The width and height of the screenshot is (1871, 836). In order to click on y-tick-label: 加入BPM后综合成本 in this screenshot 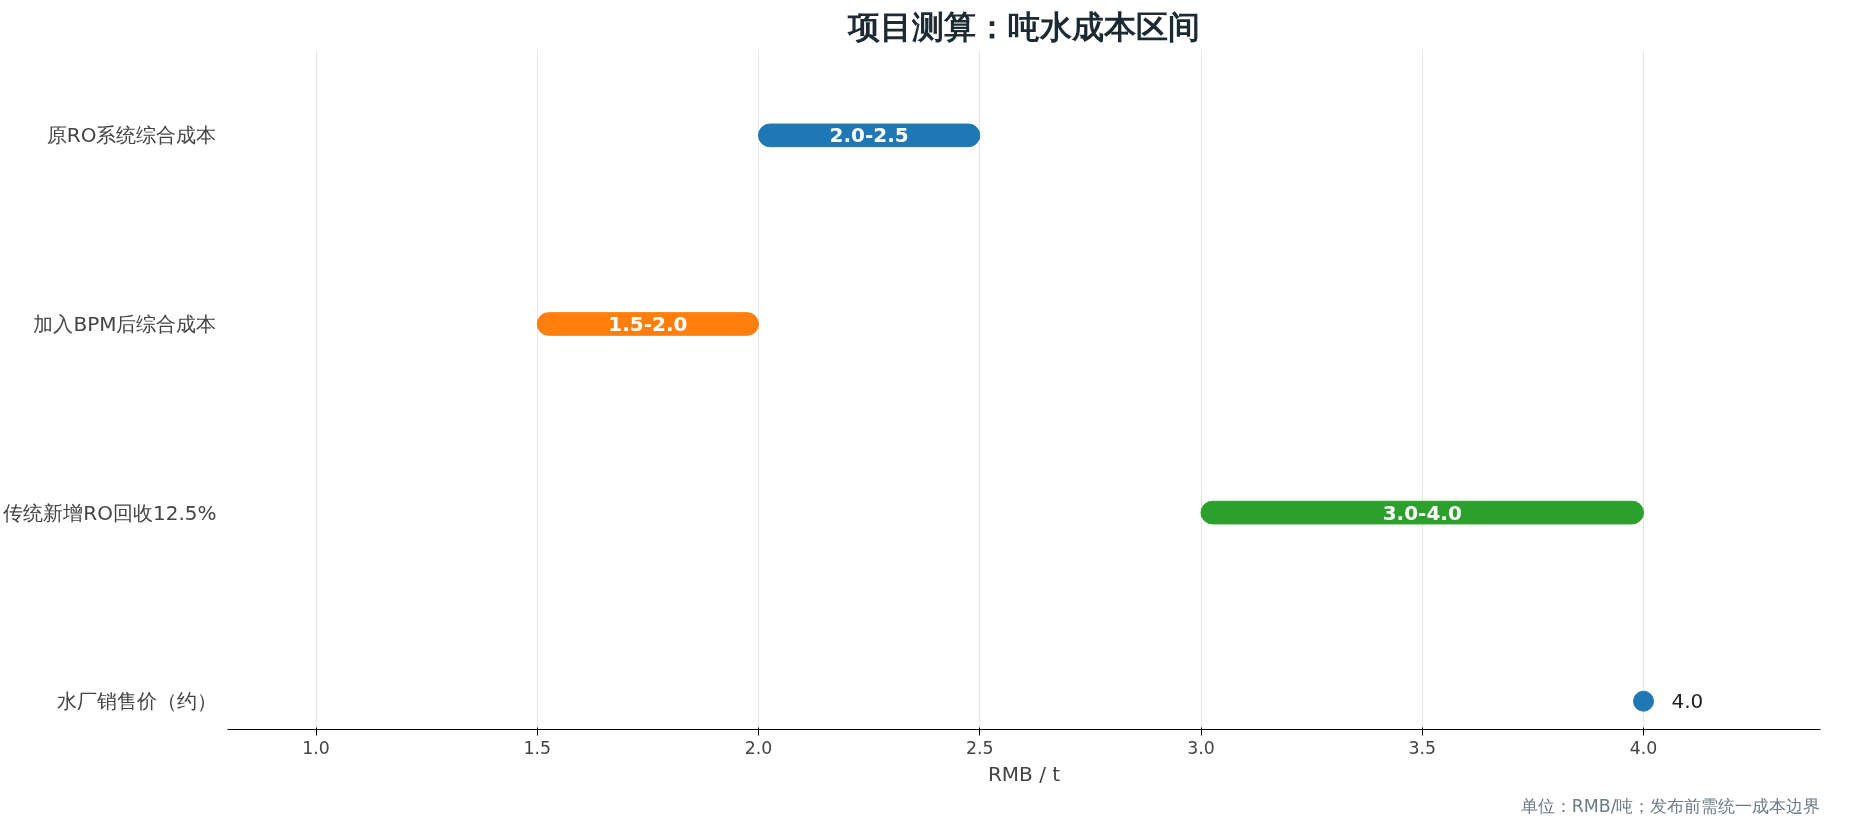, I will do `click(125, 323)`.